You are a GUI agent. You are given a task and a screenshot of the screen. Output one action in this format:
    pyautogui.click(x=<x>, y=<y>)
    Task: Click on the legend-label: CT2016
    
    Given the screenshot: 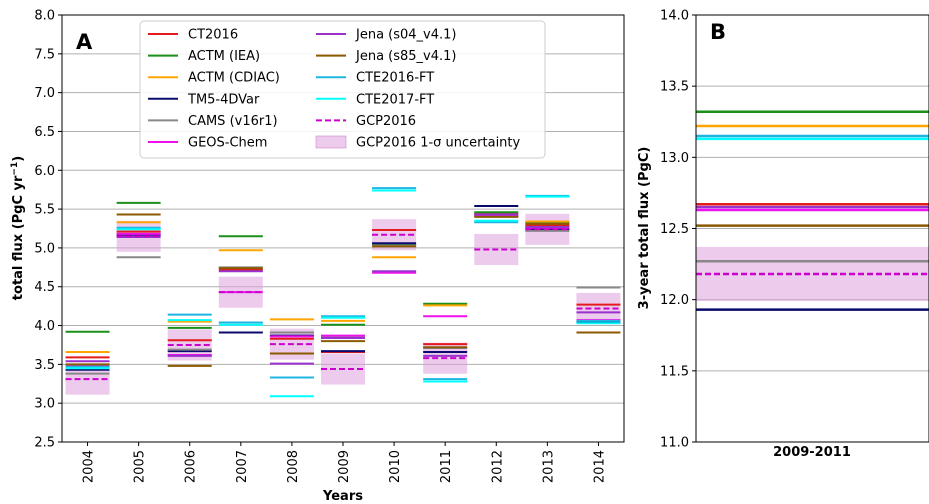 What is the action you would take?
    pyautogui.click(x=213, y=35)
    